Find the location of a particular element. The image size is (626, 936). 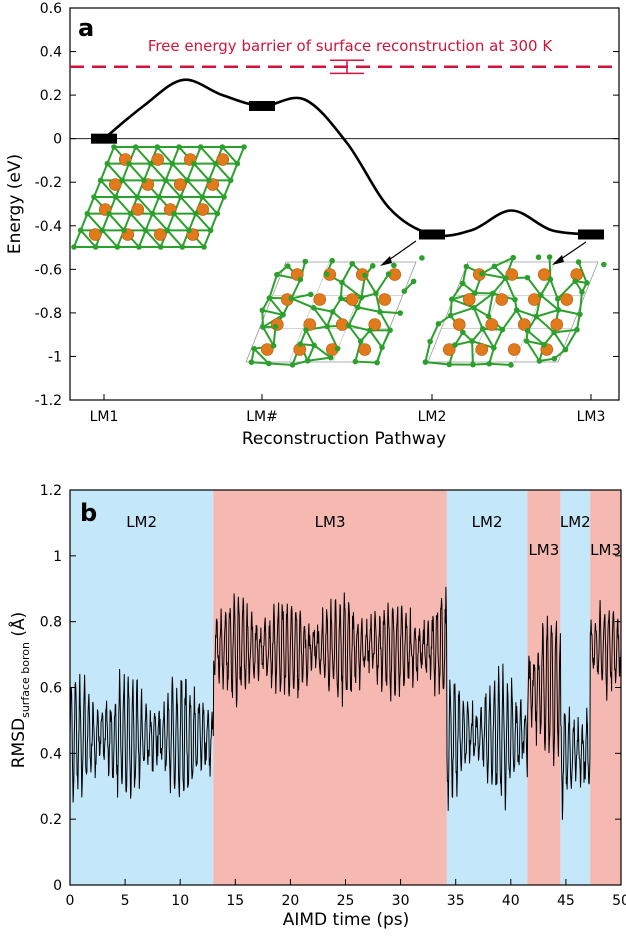

y-tick-label: -0.6 is located at coordinates (48, 270).